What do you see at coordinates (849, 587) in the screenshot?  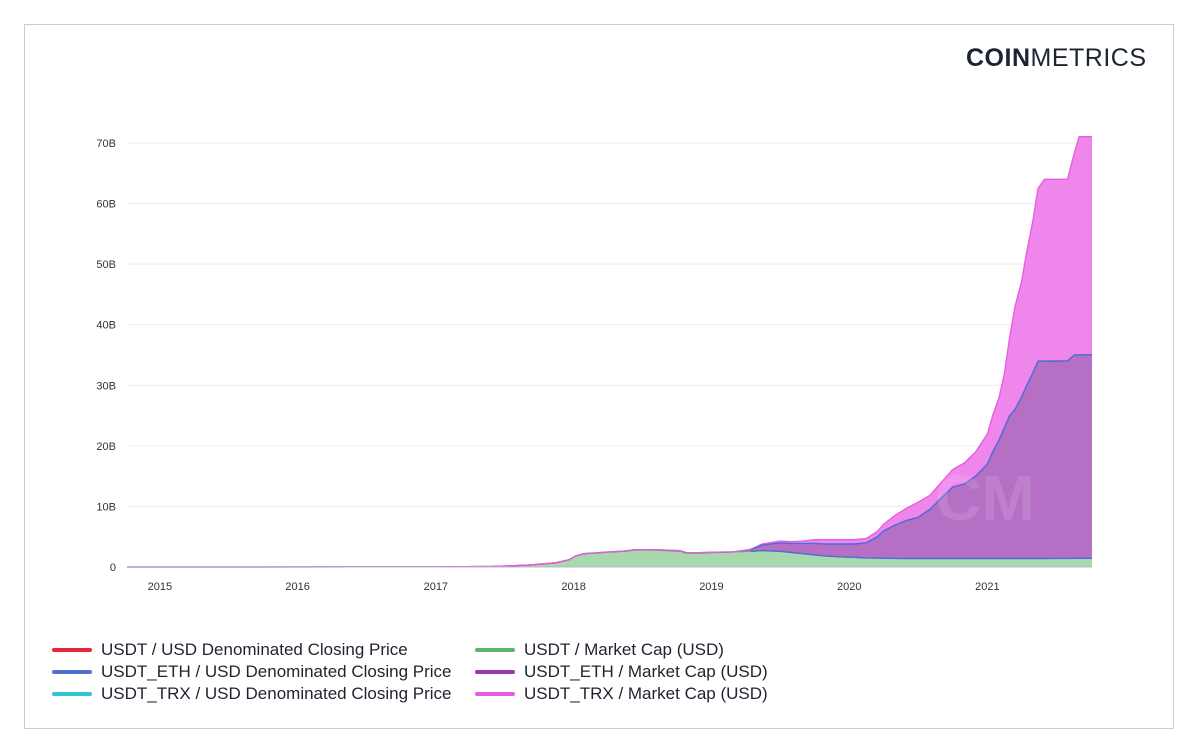 I see `x-tick-label: 2020` at bounding box center [849, 587].